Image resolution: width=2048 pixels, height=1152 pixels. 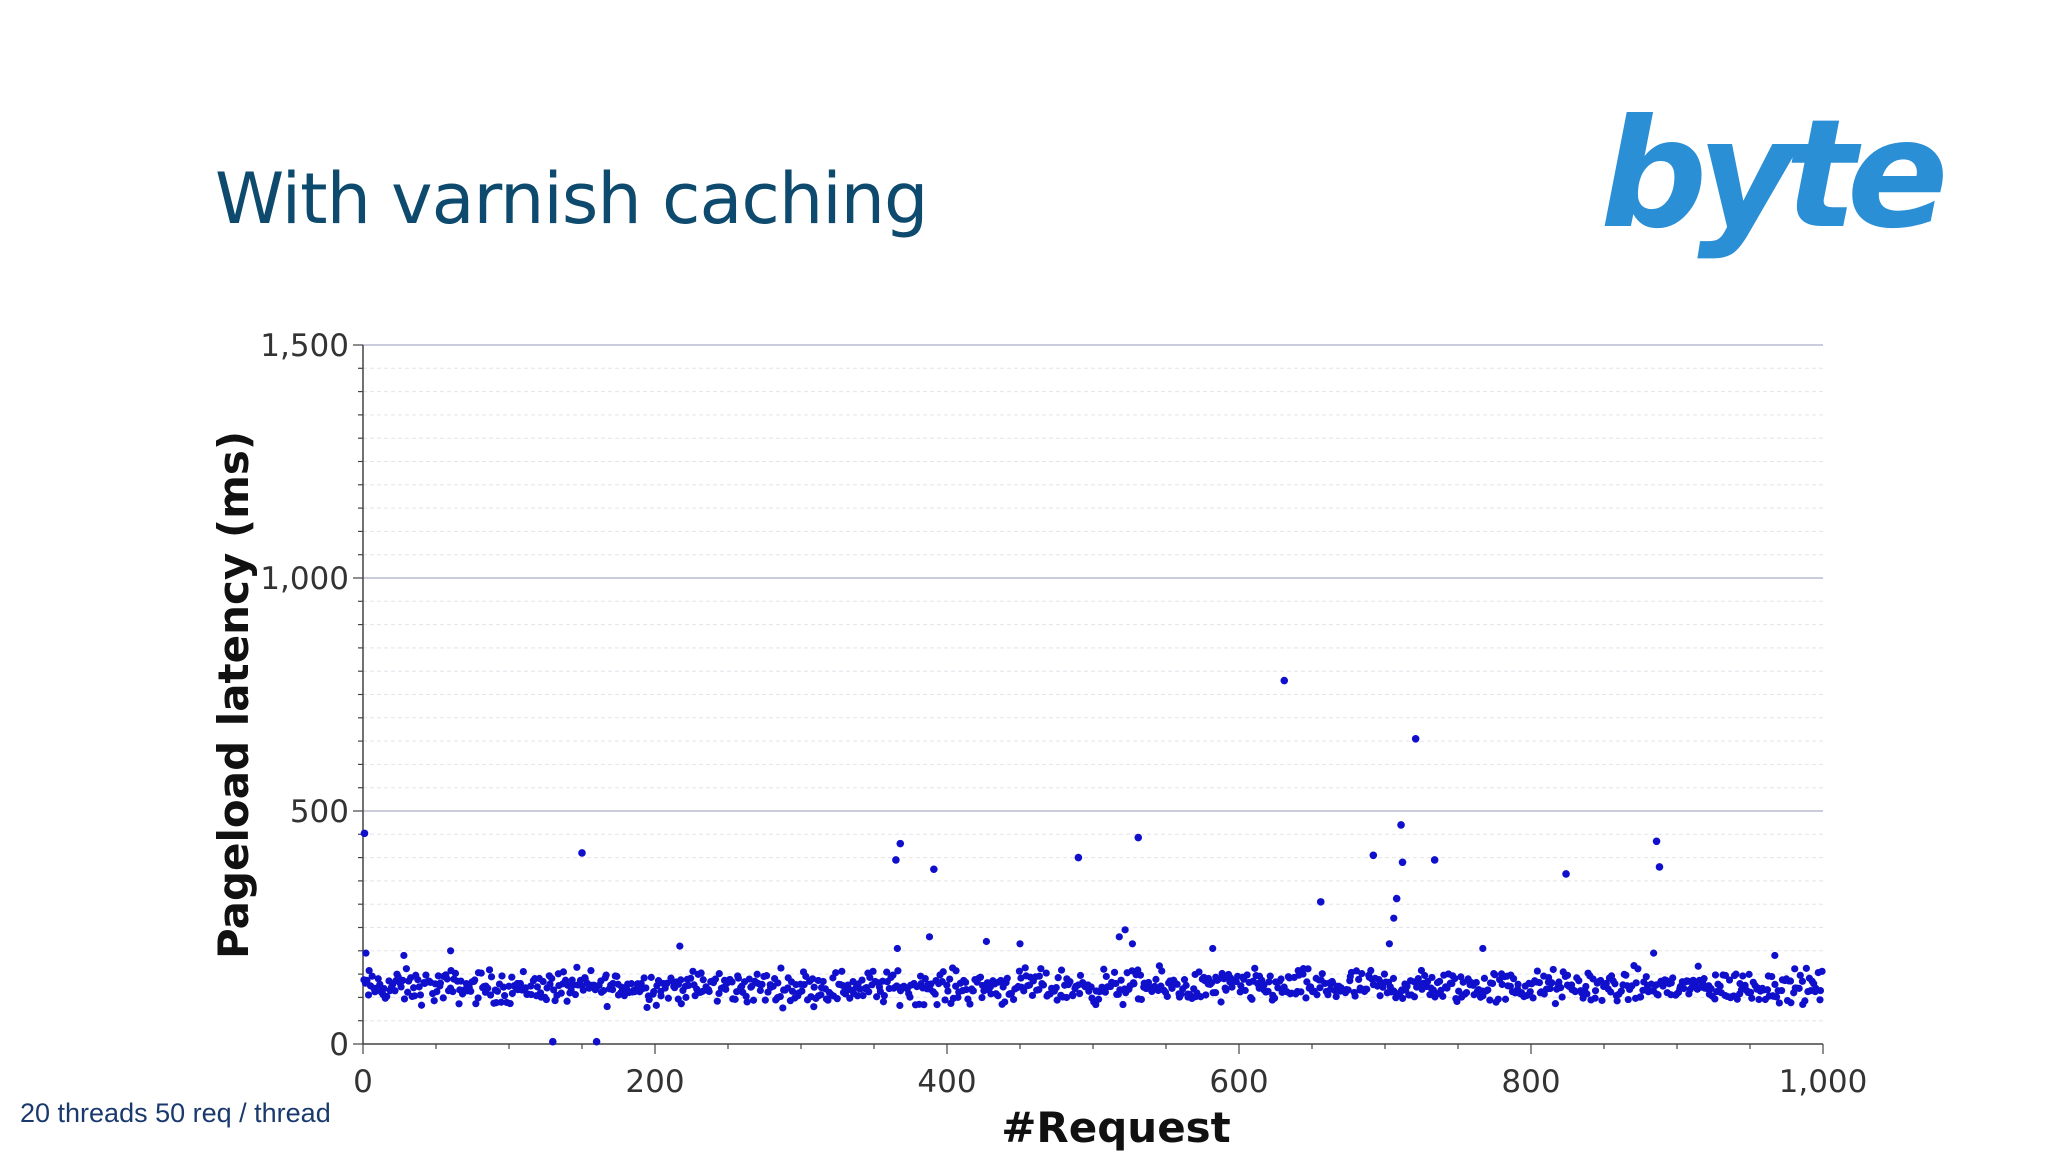 I want to click on x-tick-label: 400, so click(x=946, y=1082).